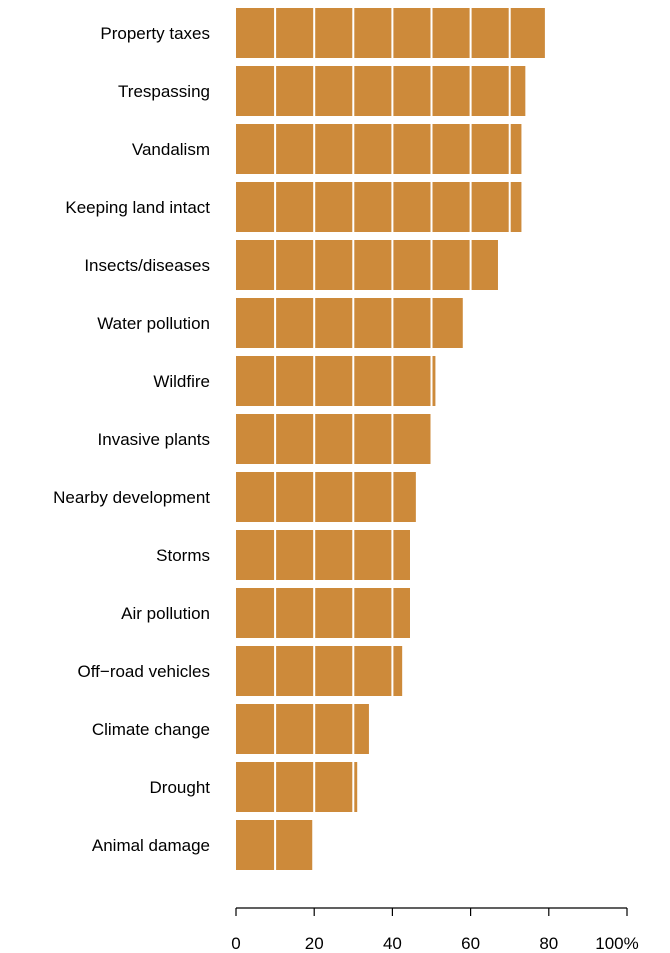  Describe the element at coordinates (144, 671) in the screenshot. I see `category-label: Off−road vehicles` at that location.